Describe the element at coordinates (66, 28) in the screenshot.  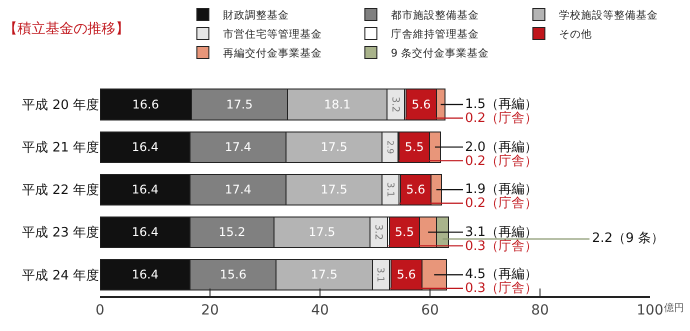
I see `chart-title: 【積立基金の推移】` at that location.